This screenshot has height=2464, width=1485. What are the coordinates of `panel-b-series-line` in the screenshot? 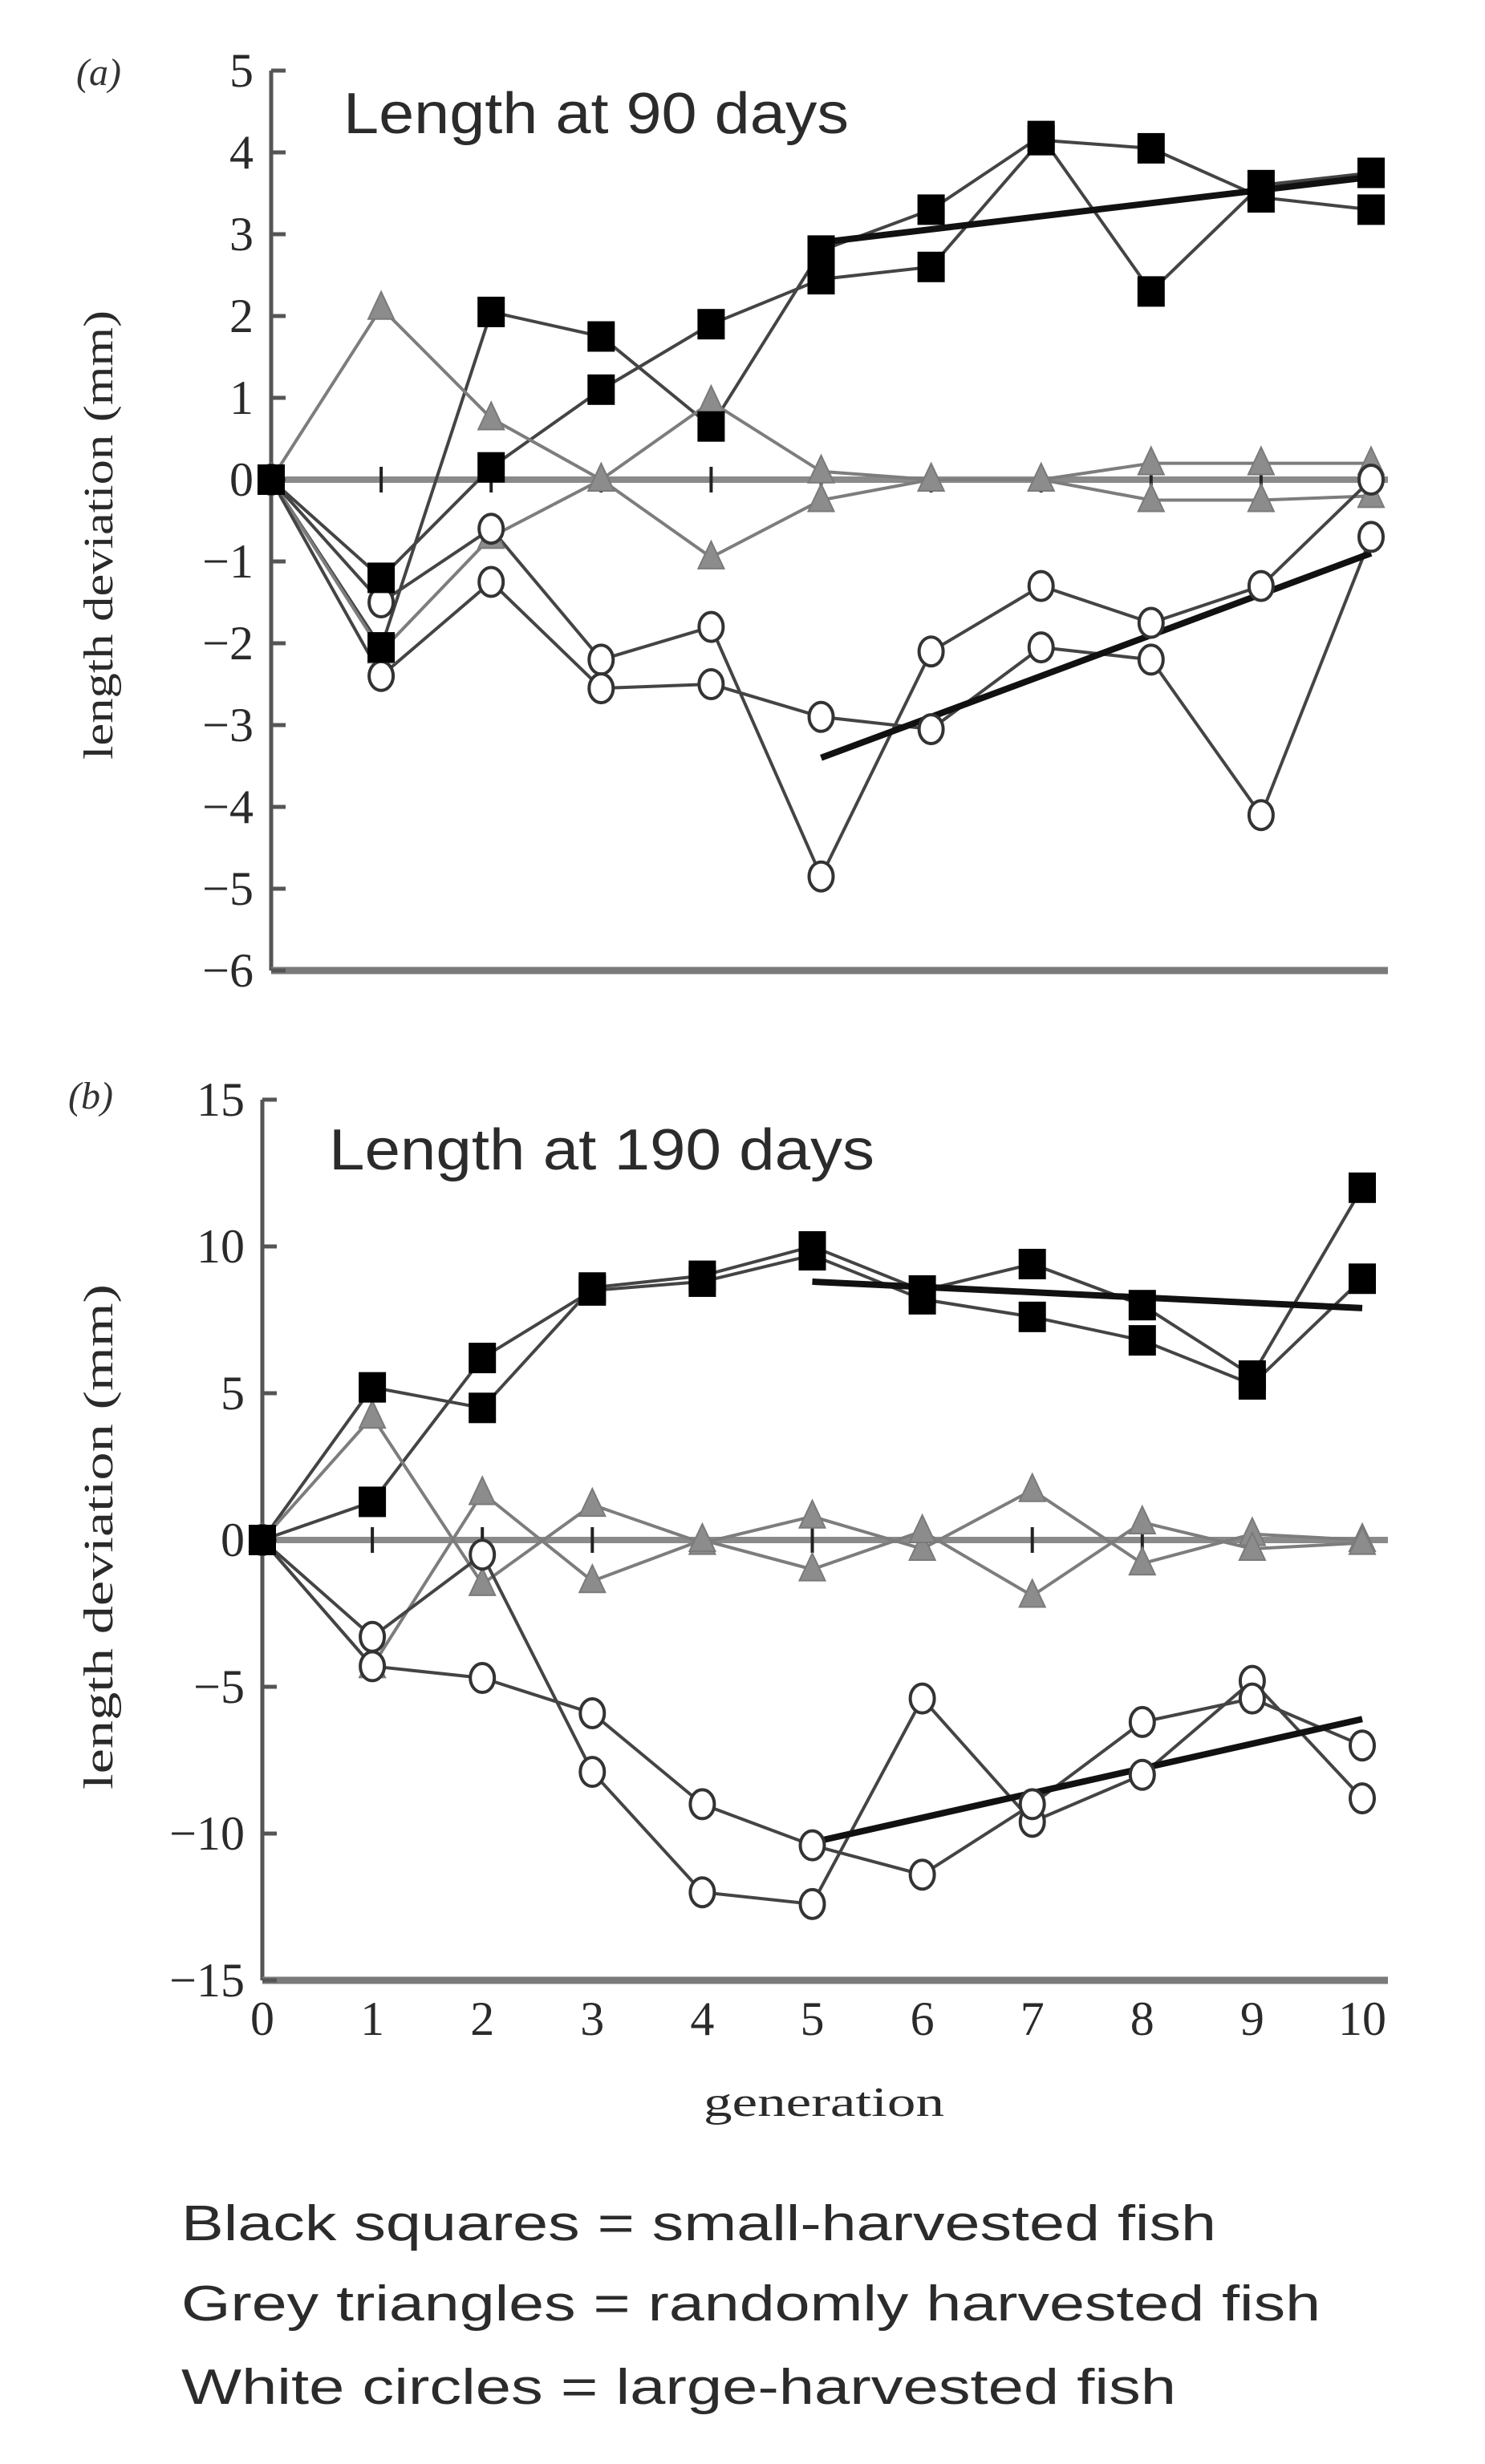 It's located at (812, 1707).